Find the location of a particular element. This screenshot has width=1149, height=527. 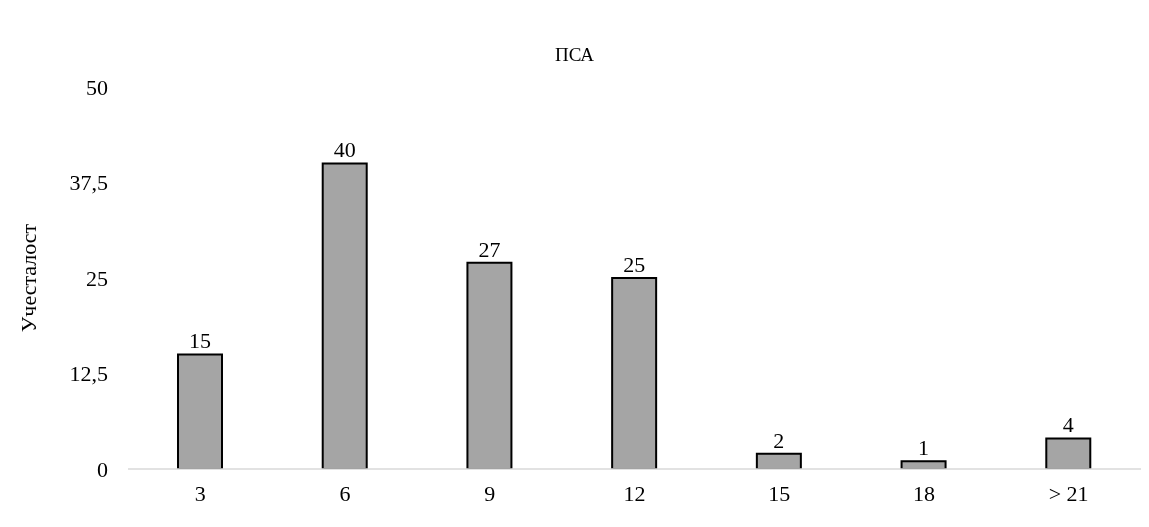

chart-title: ПСА is located at coordinates (574, 55).